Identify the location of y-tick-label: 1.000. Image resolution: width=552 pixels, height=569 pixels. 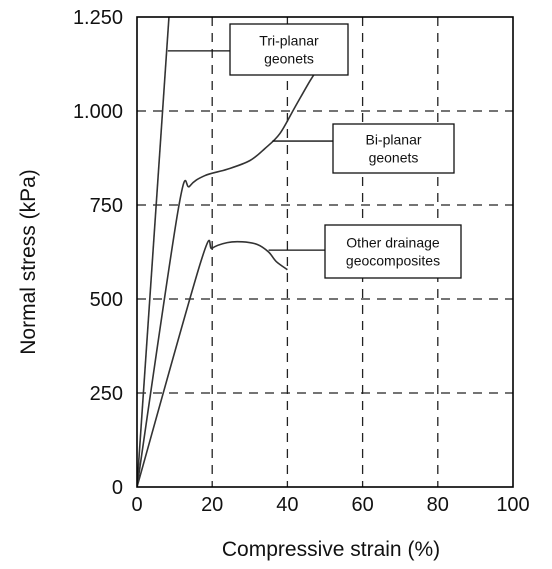
(98, 112).